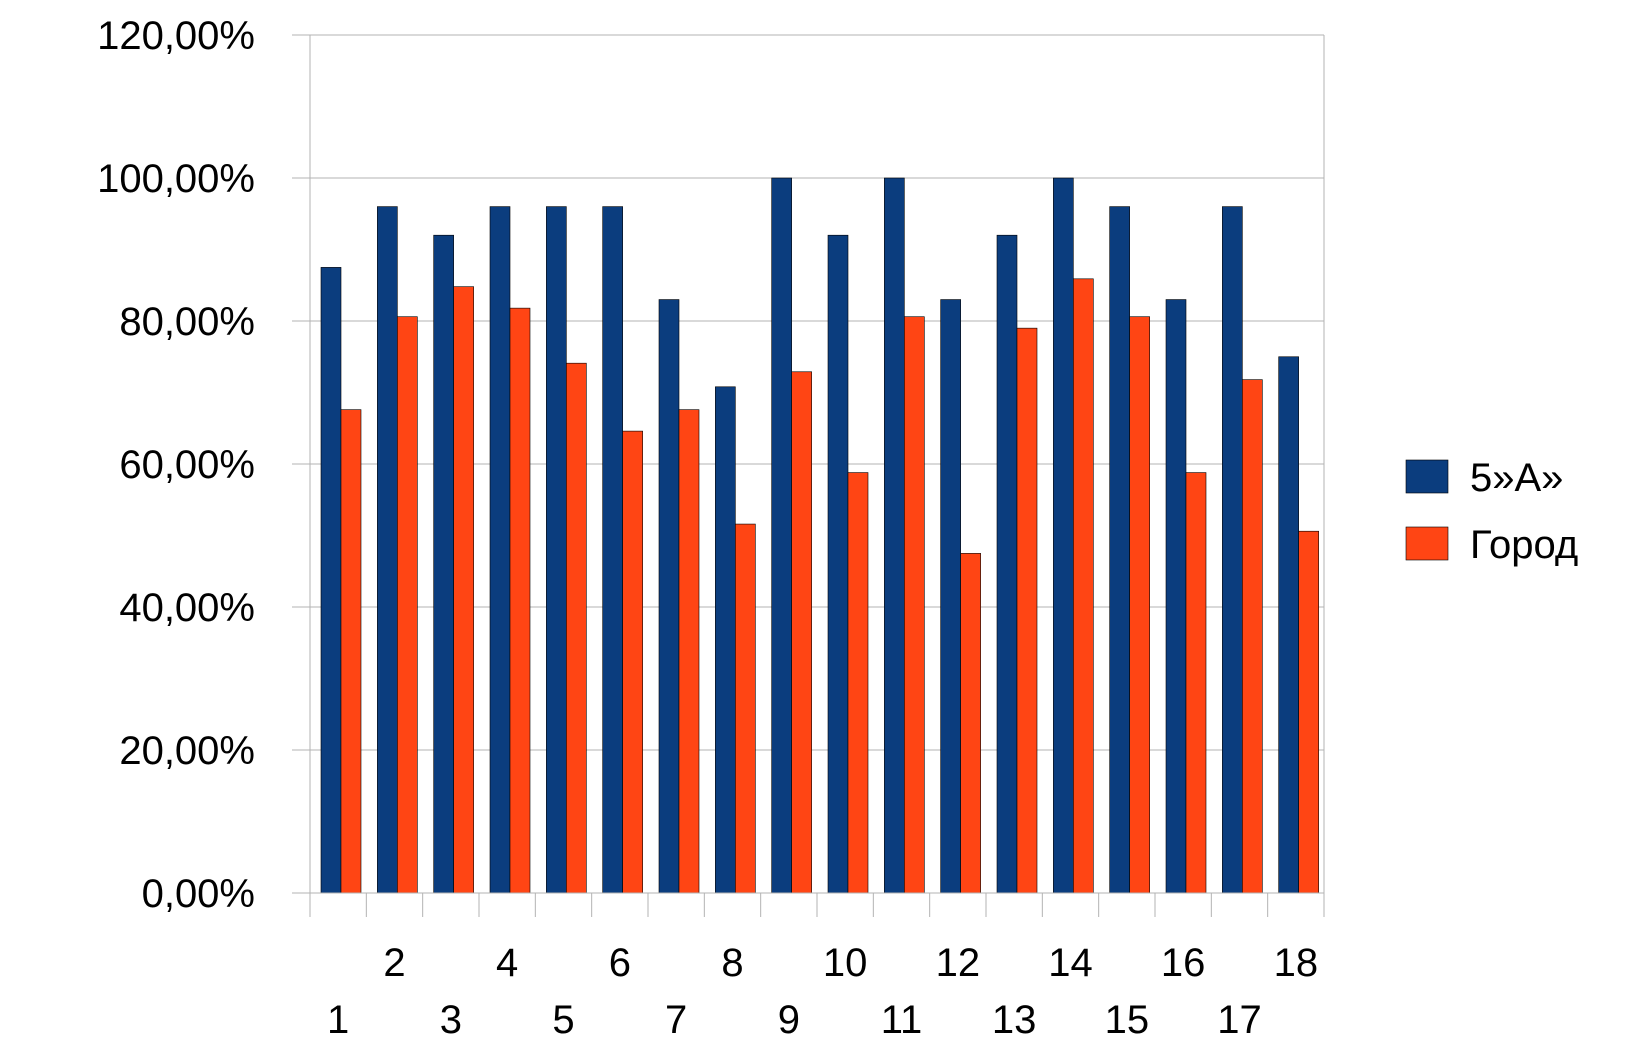 The width and height of the screenshot is (1649, 1047). What do you see at coordinates (902, 1020) in the screenshot?
I see `x-tick-label: 11` at bounding box center [902, 1020].